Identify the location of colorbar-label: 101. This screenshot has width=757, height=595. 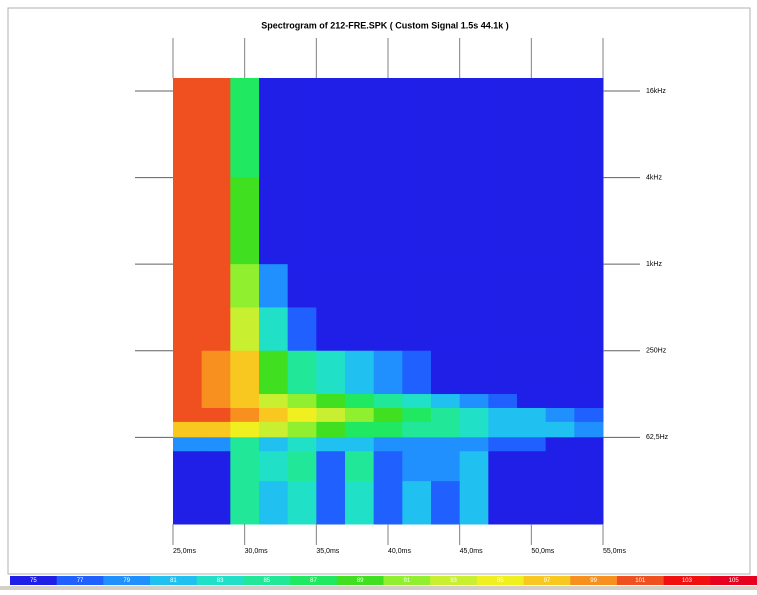
(640, 581).